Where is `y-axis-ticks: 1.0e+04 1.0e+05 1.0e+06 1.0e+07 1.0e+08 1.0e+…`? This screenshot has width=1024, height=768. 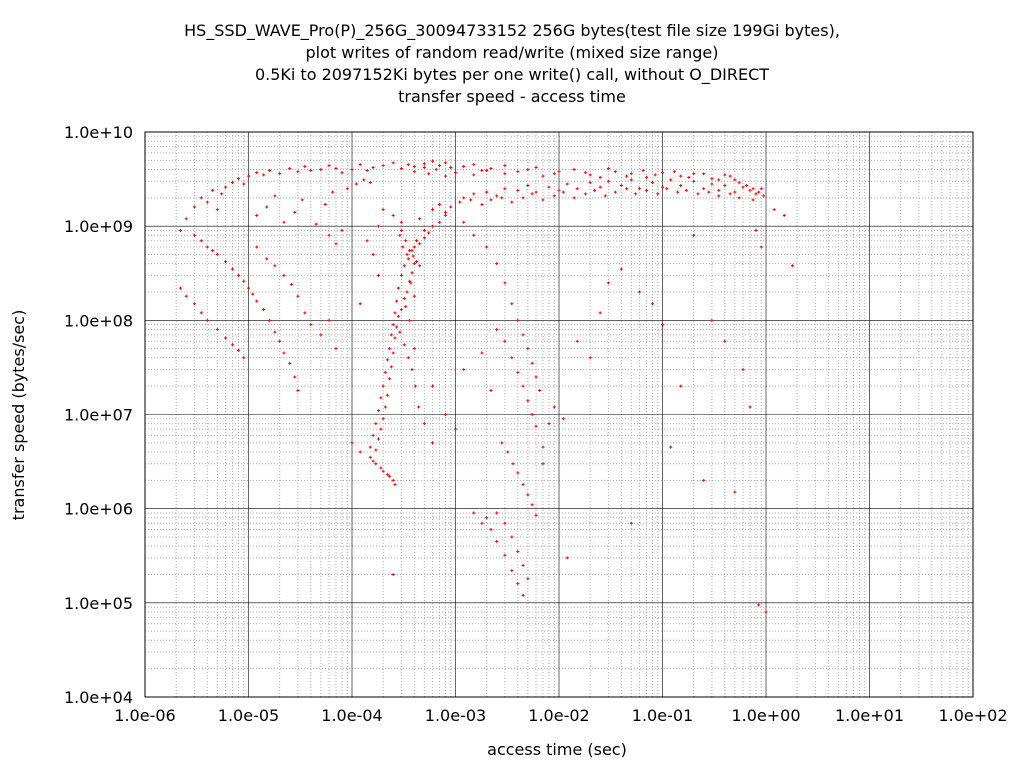
y-axis-ticks: 1.0e+04 1.0e+05 1.0e+06 1.0e+07 1.0e+08 1.0e+… is located at coordinates (98, 415).